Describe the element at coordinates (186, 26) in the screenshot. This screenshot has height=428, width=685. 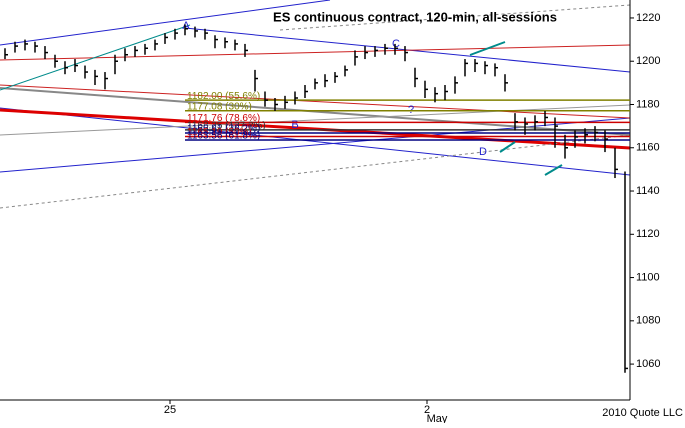
I see `annotation: A` at that location.